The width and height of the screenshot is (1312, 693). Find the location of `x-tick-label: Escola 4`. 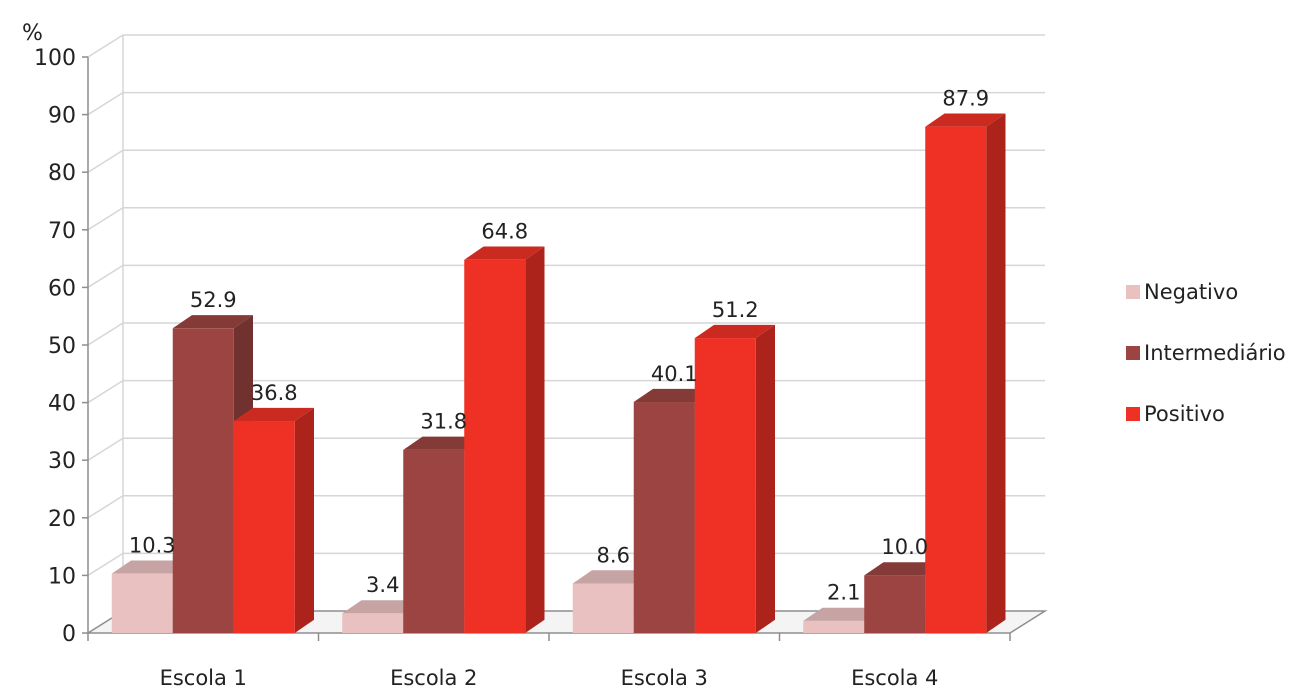

x-tick-label: Escola 4 is located at coordinates (894, 677).